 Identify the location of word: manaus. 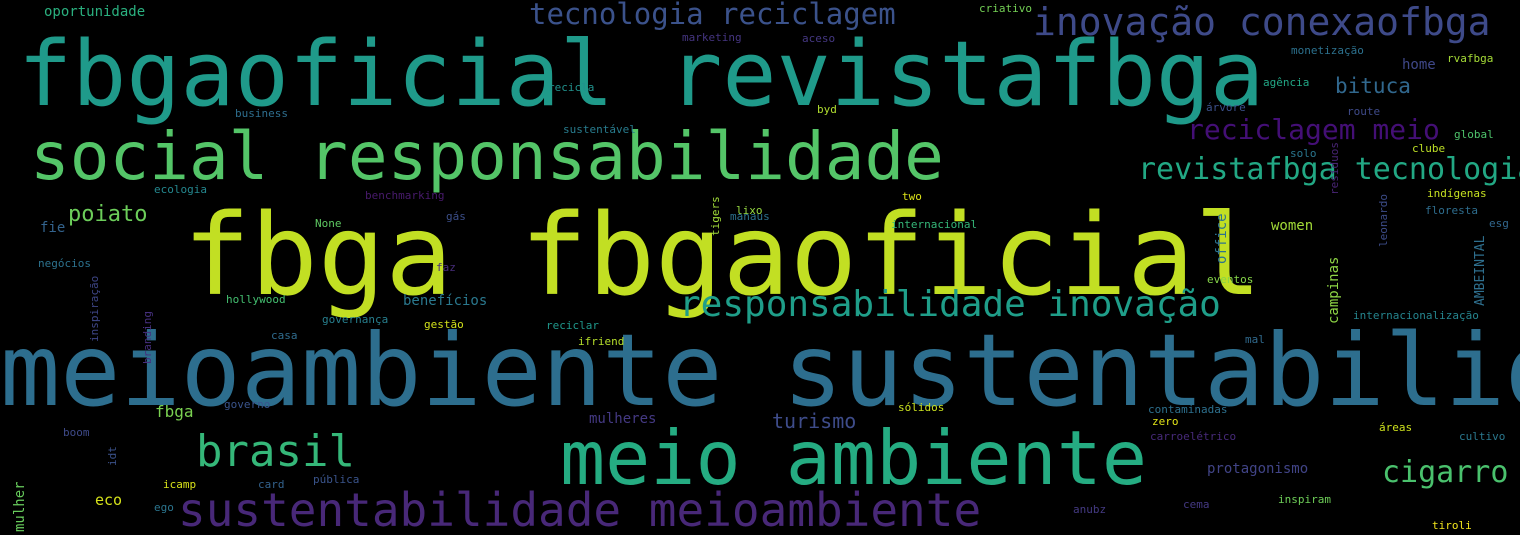
(750, 216).